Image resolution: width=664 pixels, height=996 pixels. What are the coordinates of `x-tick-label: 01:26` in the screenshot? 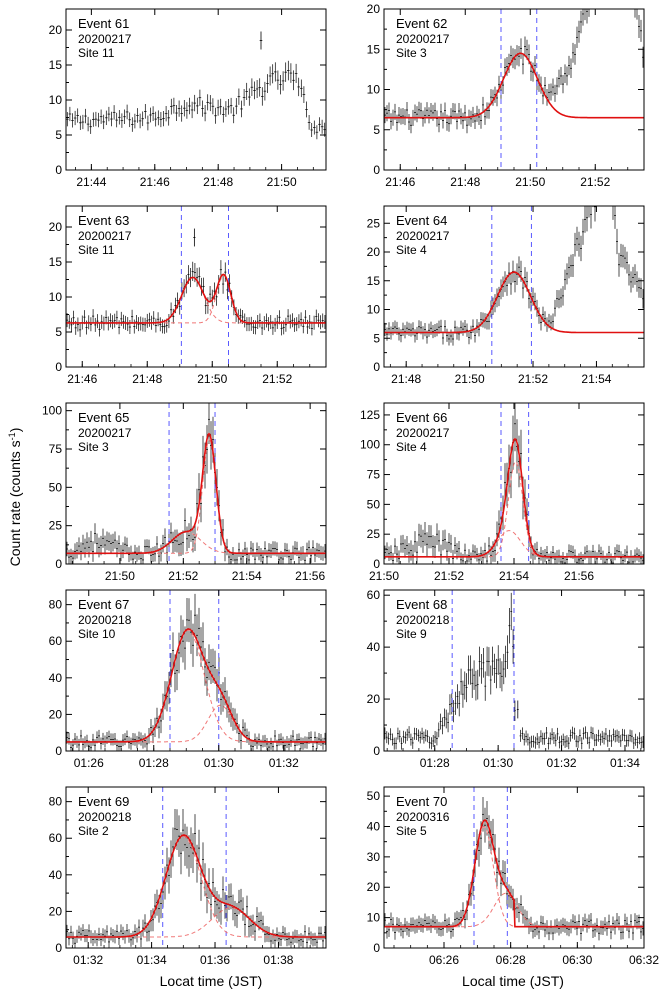 It's located at (89, 763).